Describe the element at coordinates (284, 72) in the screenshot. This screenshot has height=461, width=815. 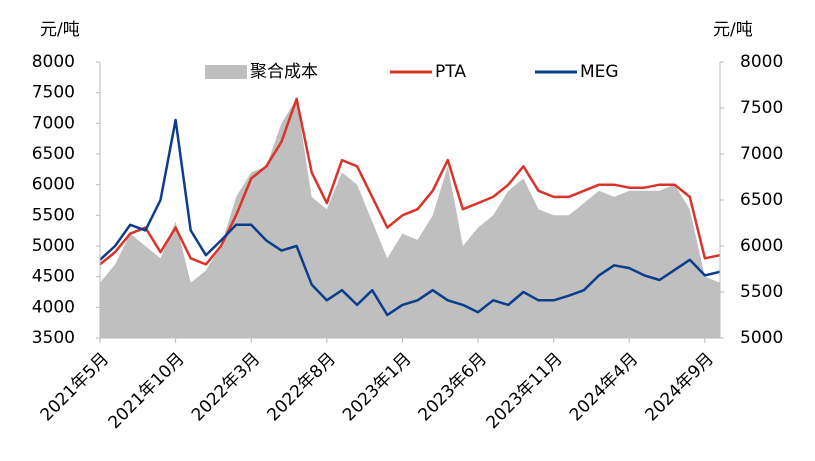
I see `legend-label: 聚合成本` at that location.